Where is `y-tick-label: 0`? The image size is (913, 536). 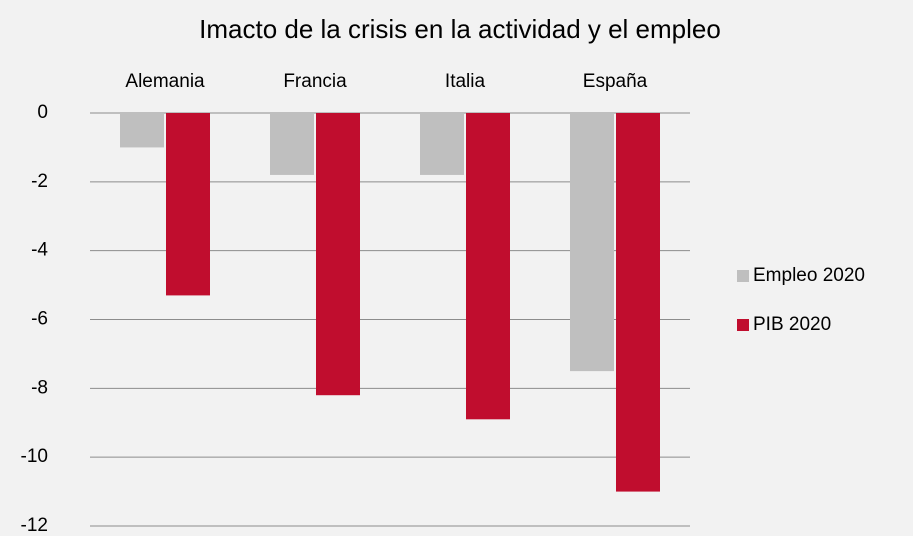
y-tick-label: 0 is located at coordinates (42, 112).